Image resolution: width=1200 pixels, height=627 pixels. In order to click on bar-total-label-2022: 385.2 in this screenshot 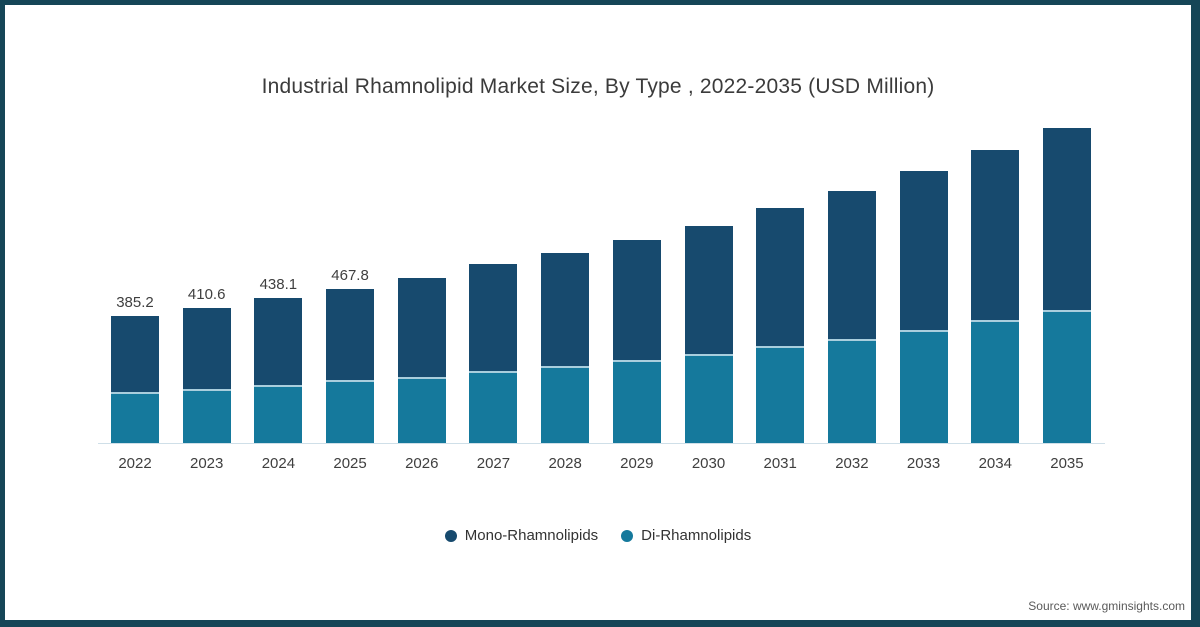, I will do `click(135, 302)`.